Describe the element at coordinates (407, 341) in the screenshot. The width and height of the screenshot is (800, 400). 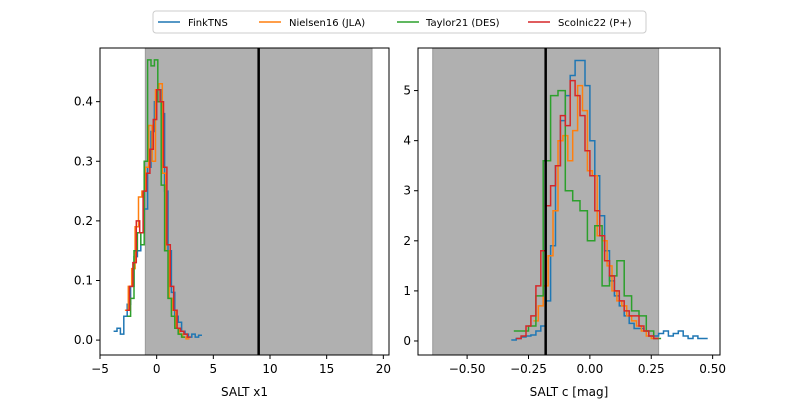
I see `y-tick-label: 0` at that location.